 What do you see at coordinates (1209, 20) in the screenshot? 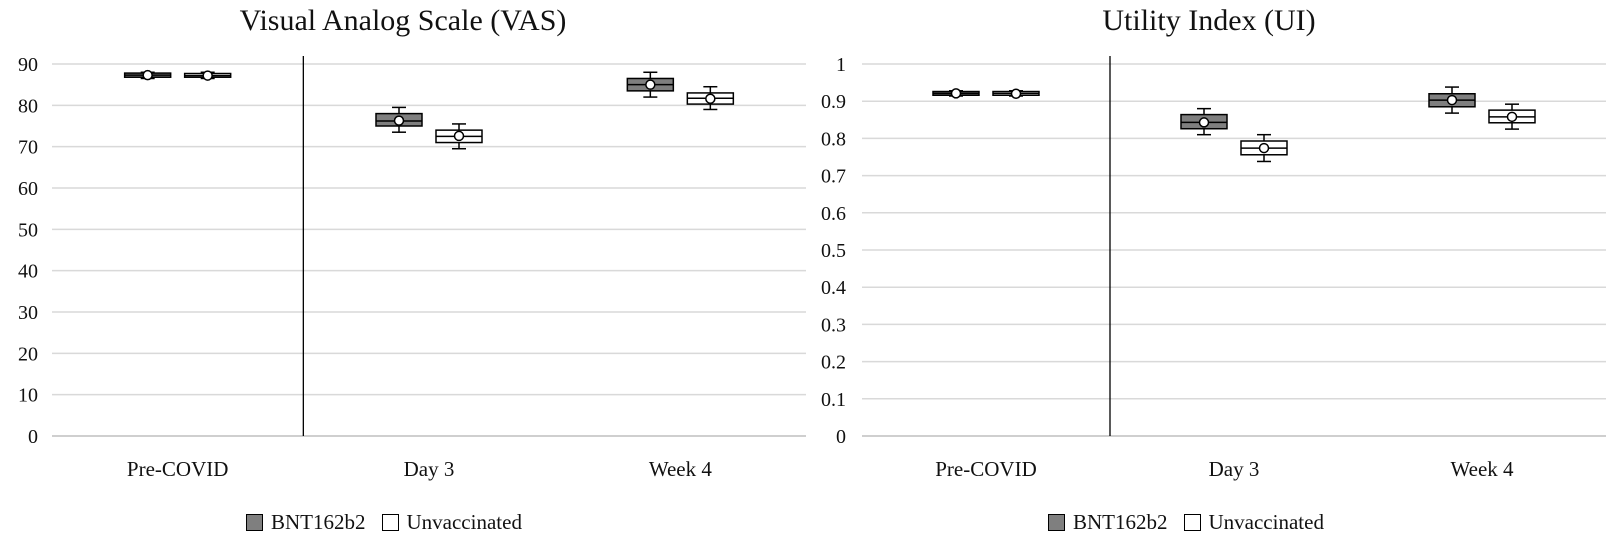
I see `ui-chart-title: Utility Index (UI)` at bounding box center [1209, 20].